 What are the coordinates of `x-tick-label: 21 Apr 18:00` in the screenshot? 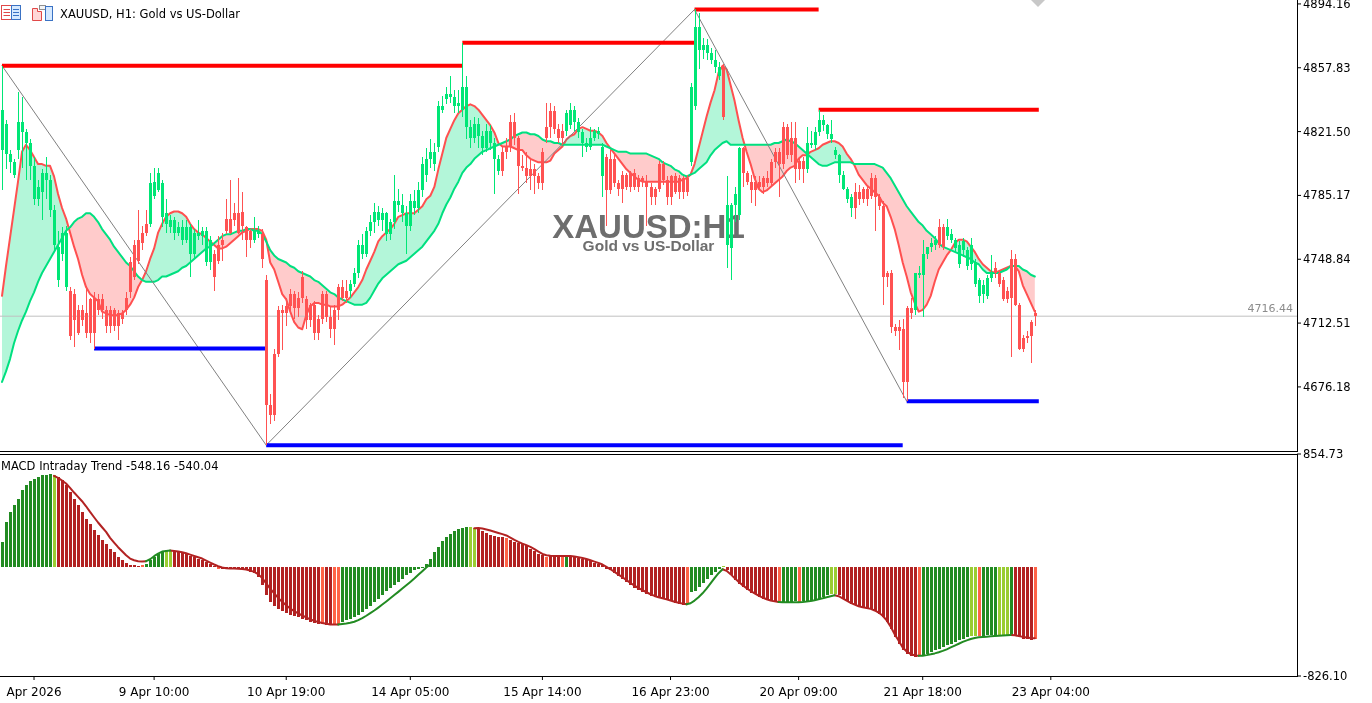 It's located at (922, 692).